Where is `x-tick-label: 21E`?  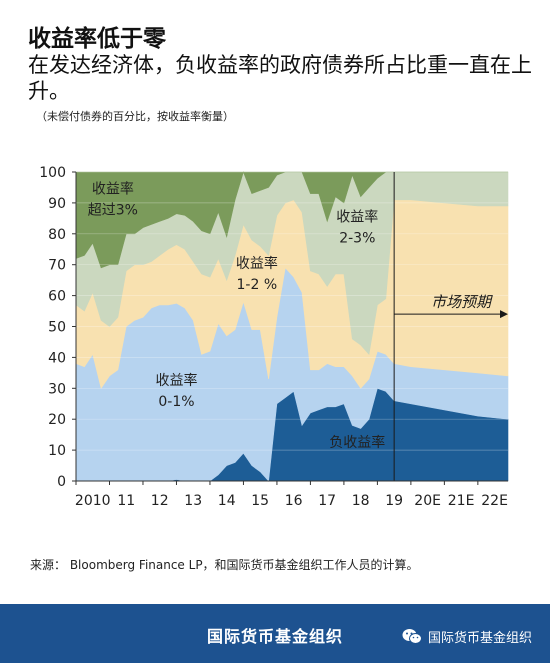
x-tick-label: 21E is located at coordinates (461, 501).